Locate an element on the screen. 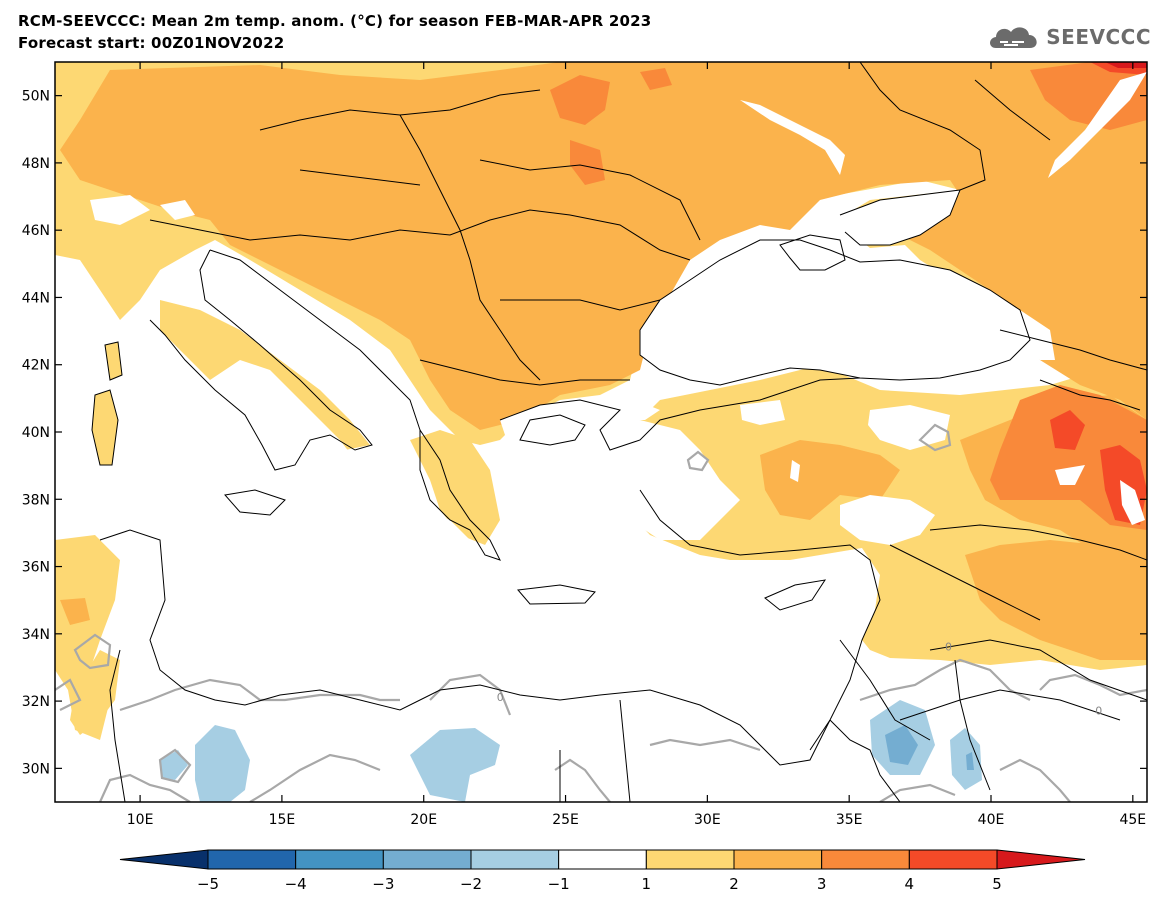 This screenshot has height=907, width=1165. colorbar-label: 3 is located at coordinates (822, 884).